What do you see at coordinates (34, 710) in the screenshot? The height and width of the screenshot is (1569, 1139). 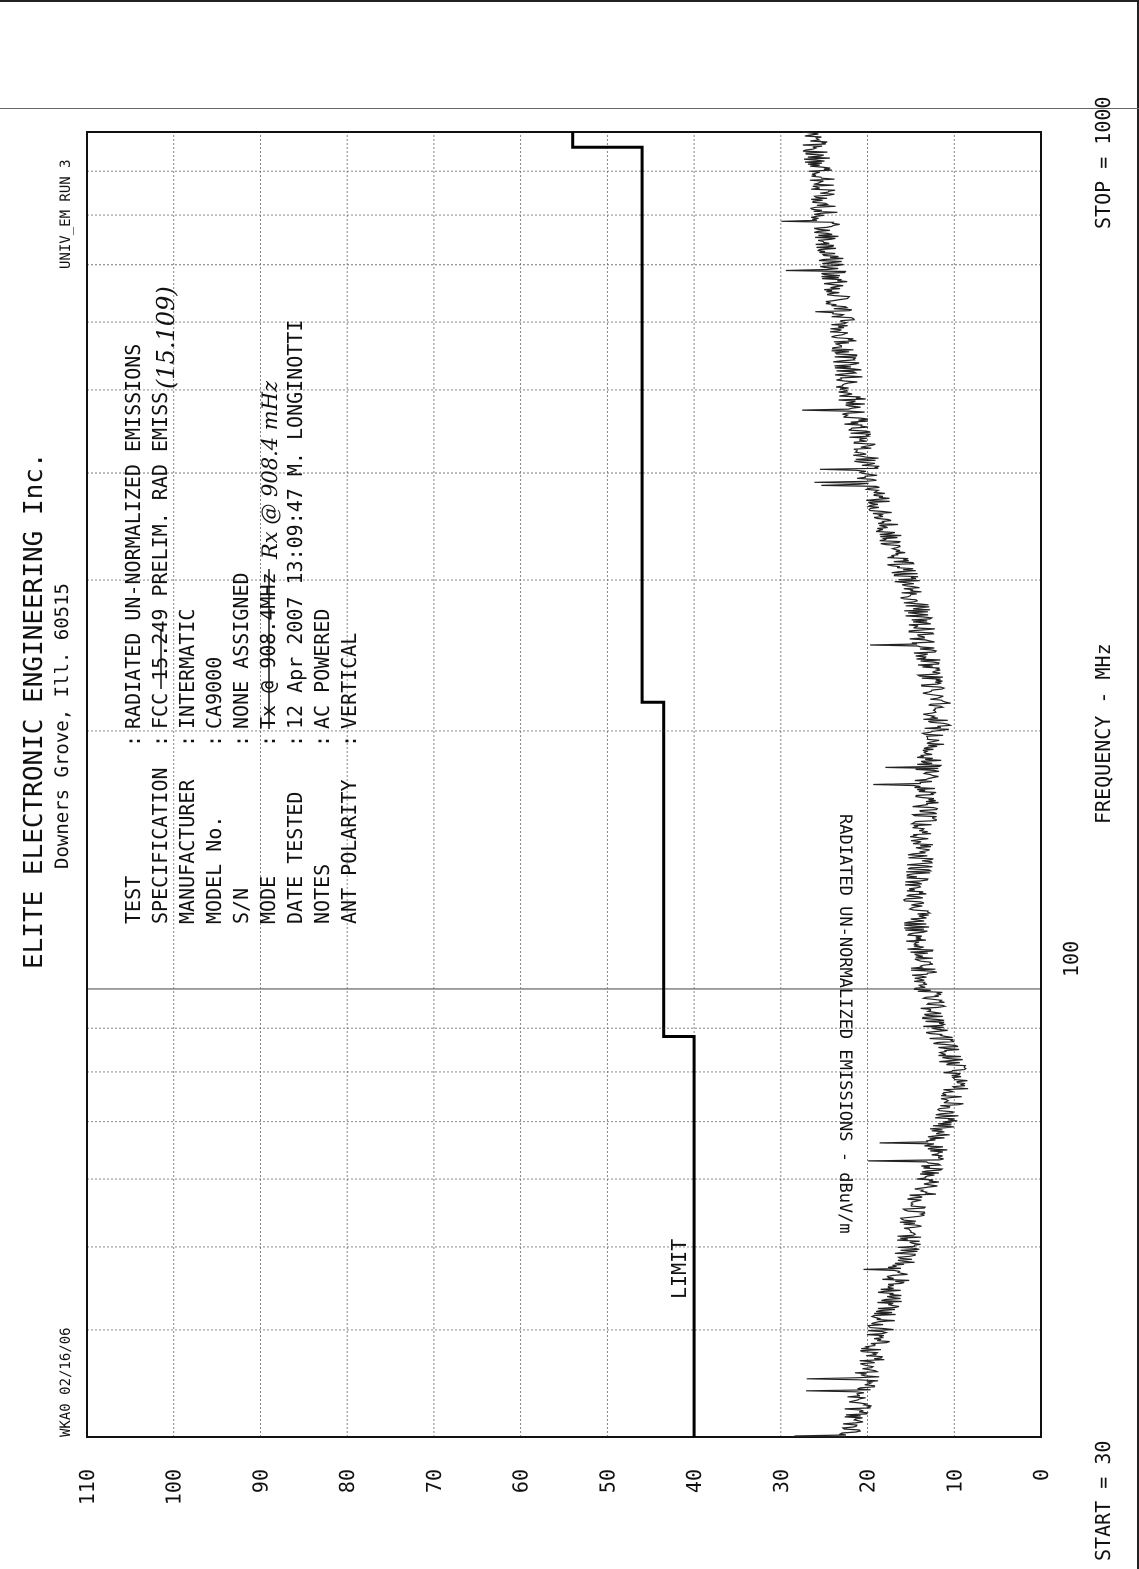 I see `header-title: ELITE ELECTRONIC ENGINEERING Inc.` at bounding box center [34, 710].